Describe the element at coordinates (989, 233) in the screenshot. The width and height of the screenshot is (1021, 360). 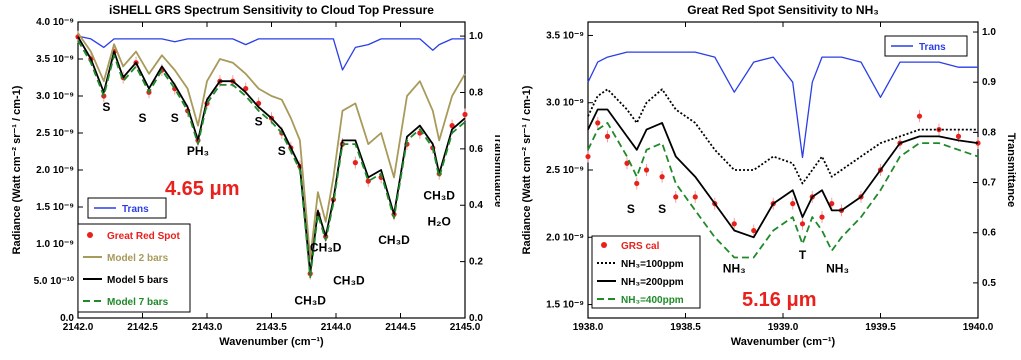
I see `y2-tick-label: 0.6` at that location.